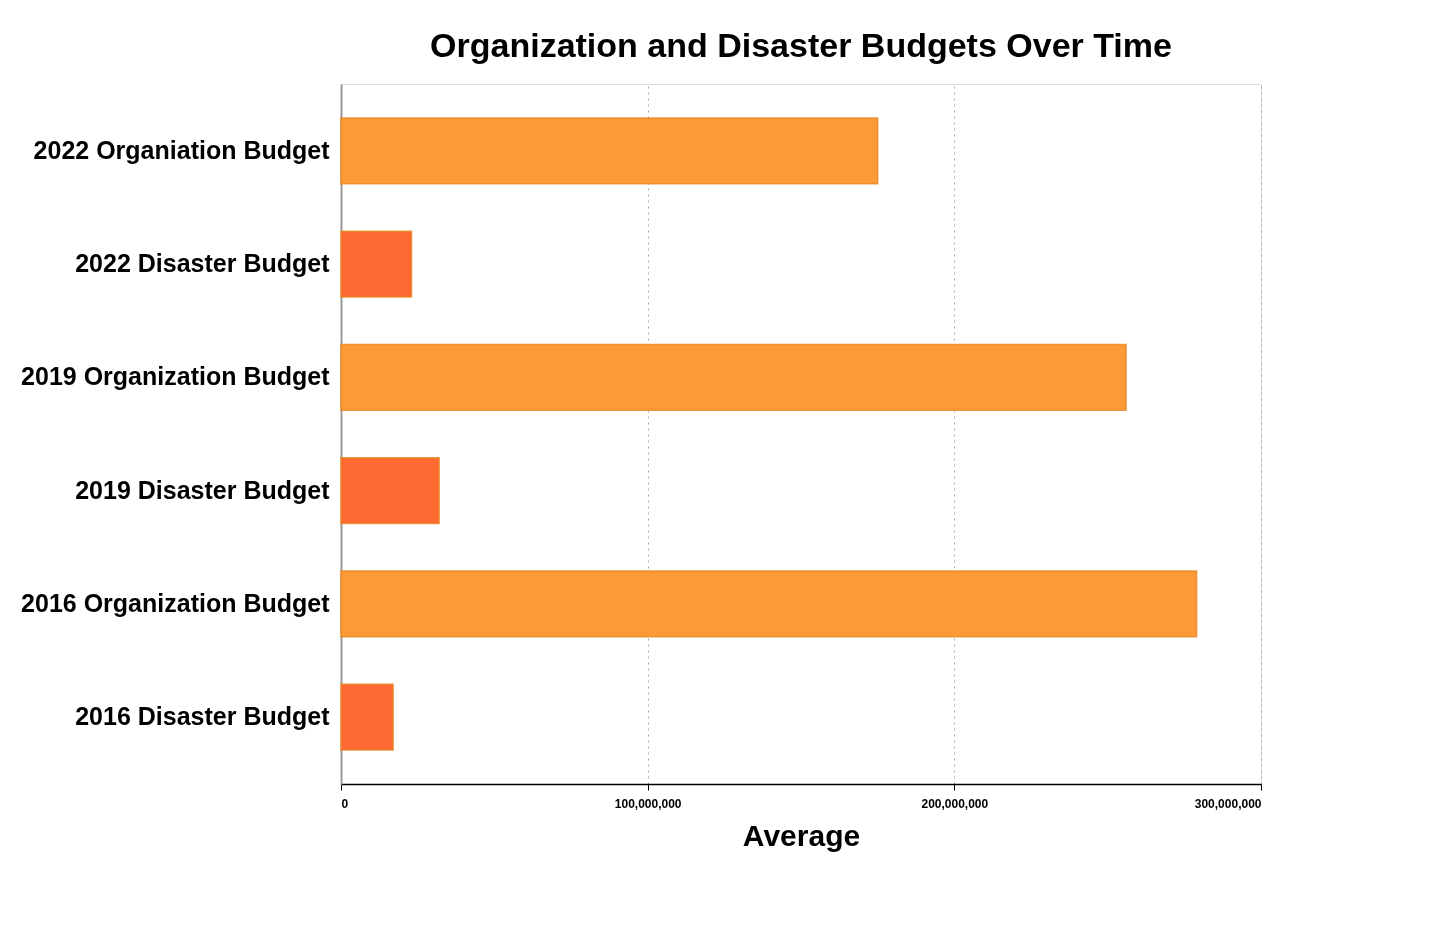  I want to click on y-tick-label: 2016 Organization Budget, so click(176, 602).